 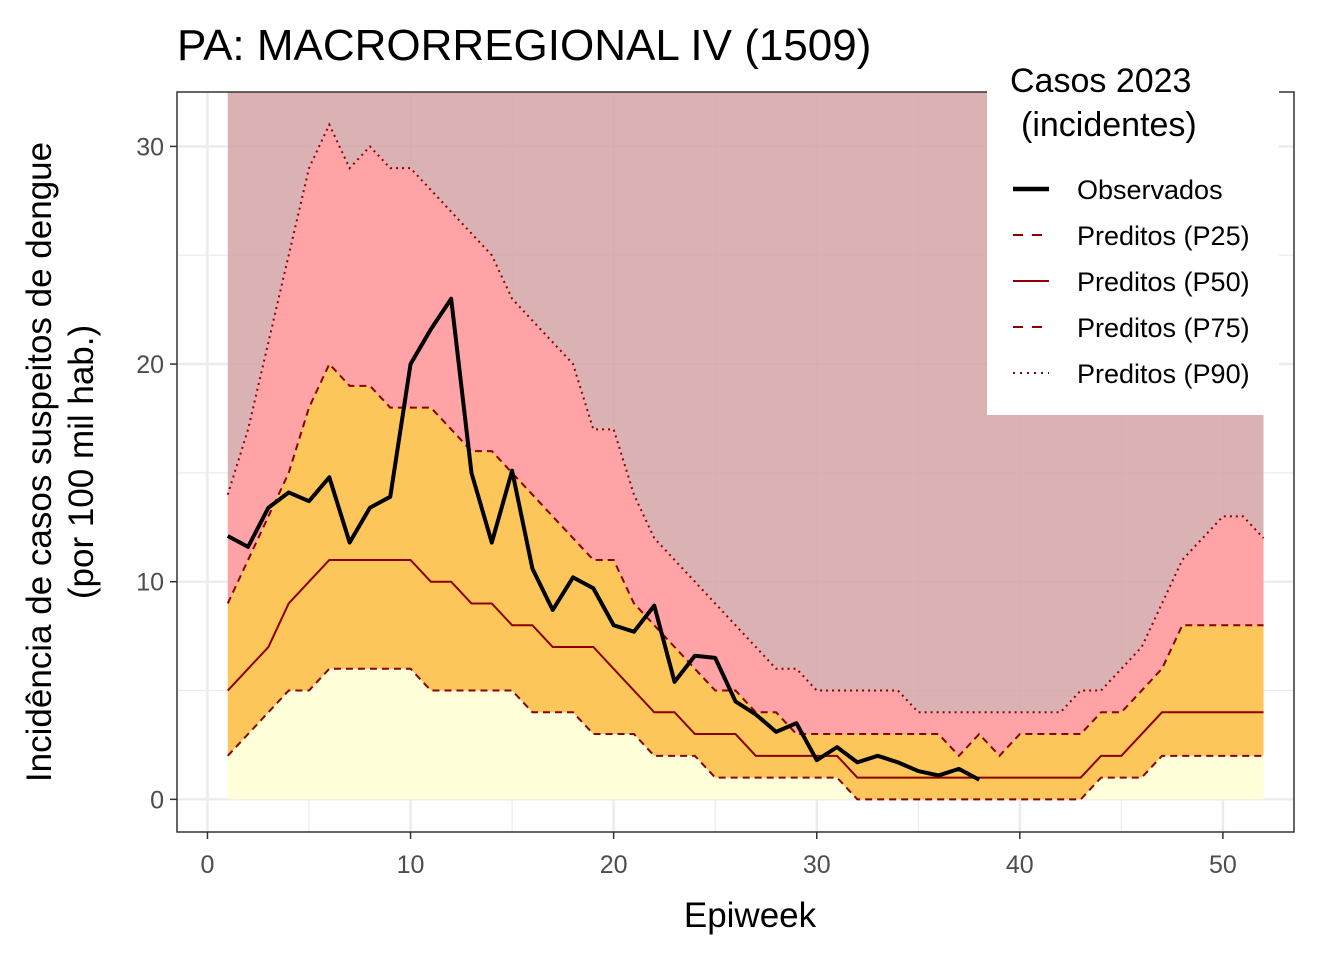 What do you see at coordinates (81, 462) in the screenshot?
I see `y-axis-title-line2: (por 100 mil hab.)` at bounding box center [81, 462].